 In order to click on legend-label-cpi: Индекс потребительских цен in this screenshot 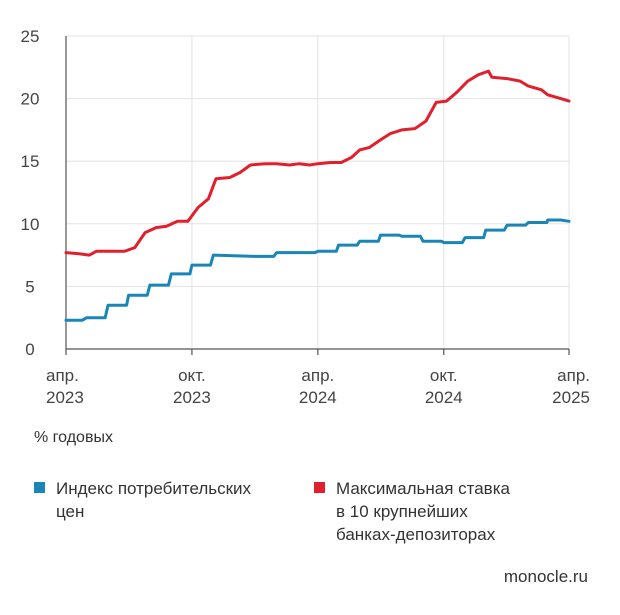, I will do `click(154, 500)`.